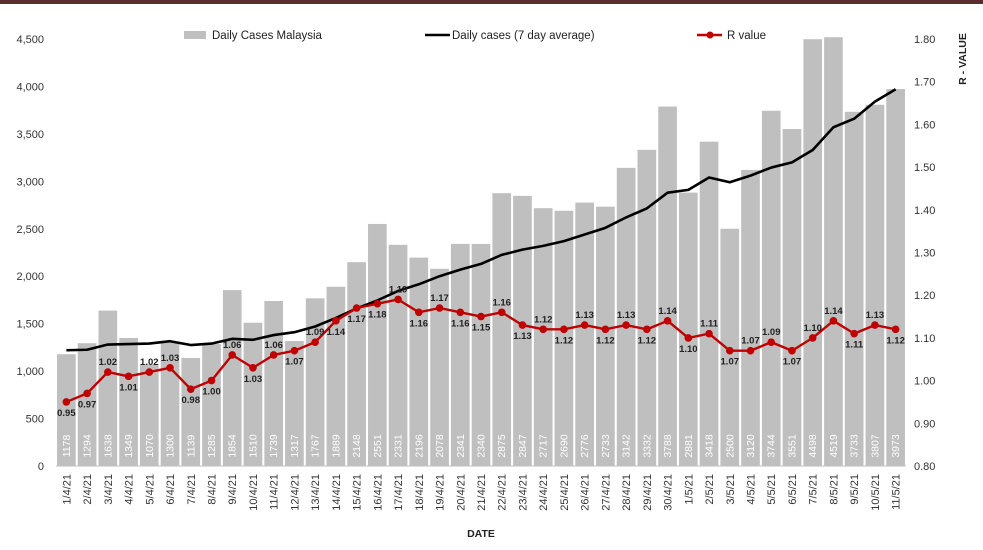 The height and width of the screenshot is (550, 983). I want to click on r-value-label: 0.97, so click(87, 404).